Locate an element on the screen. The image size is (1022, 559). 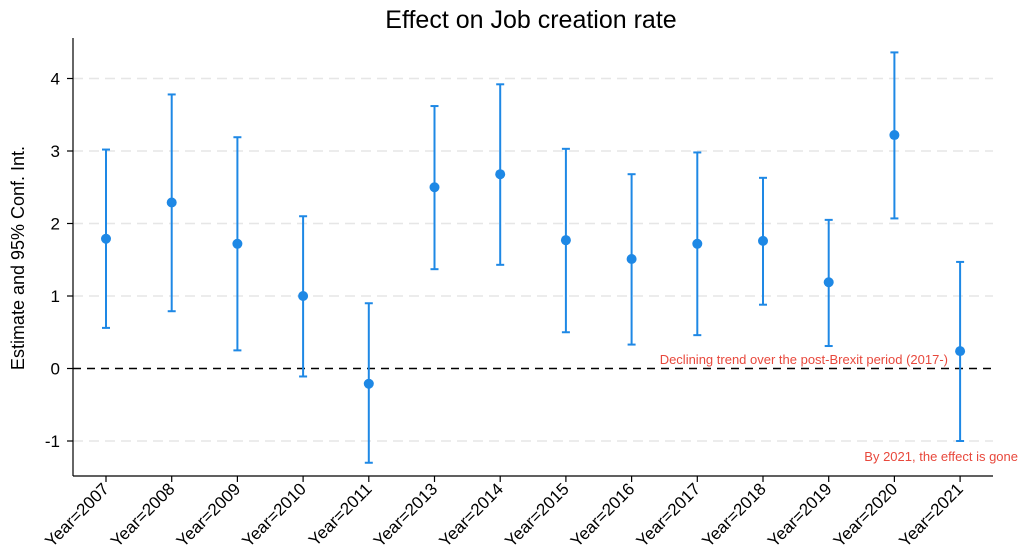
x-tick-label-6: Year=2013 is located at coordinates (405, 514).